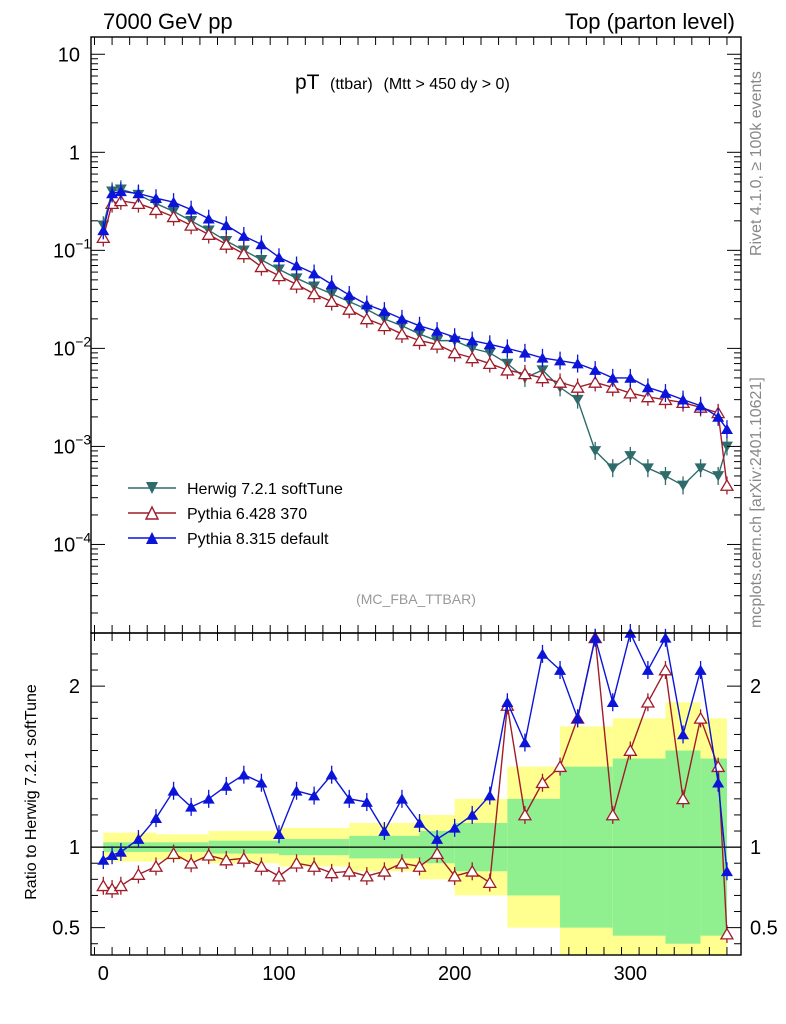 This screenshot has width=786, height=1024. Describe the element at coordinates (72, 248) in the screenshot. I see `main-ytick-label-2: 10⁻¹` at that location.